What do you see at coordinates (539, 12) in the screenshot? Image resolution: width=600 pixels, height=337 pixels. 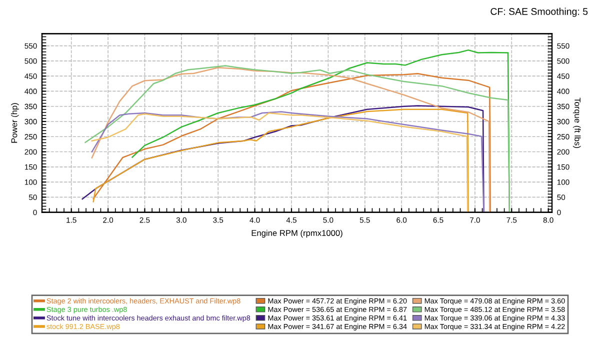 I see `text: CF: SAE Smoothing: 5` at bounding box center [539, 12].